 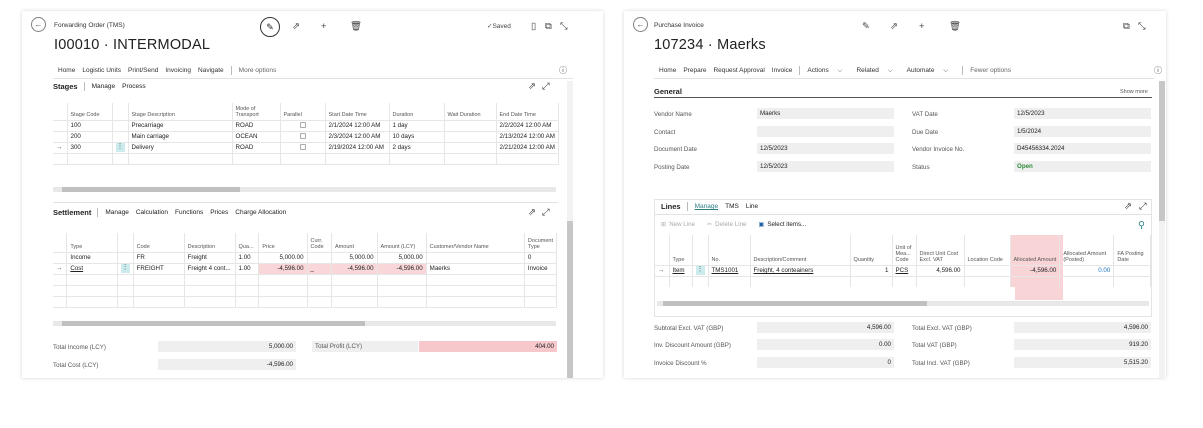 I want to click on collapse-icon: ⤡, so click(x=564, y=26).